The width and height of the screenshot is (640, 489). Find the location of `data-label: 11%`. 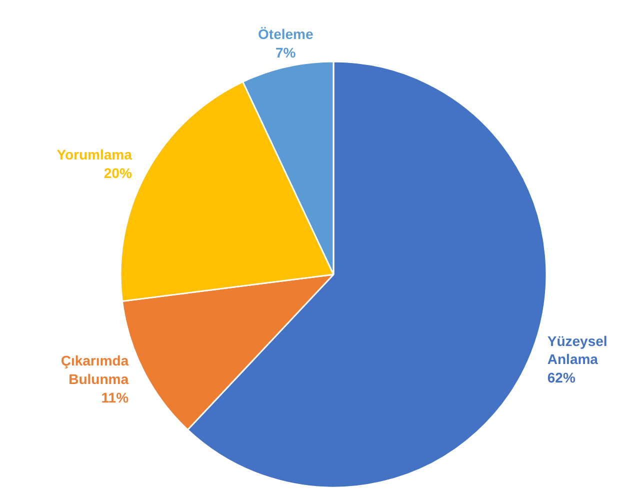

data-label: 11% is located at coordinates (115, 397).